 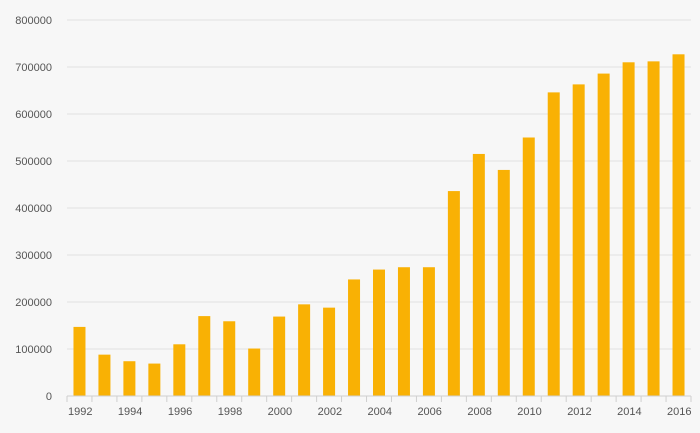 What do you see at coordinates (429, 412) in the screenshot?
I see `x-tick-label: 2006` at bounding box center [429, 412].